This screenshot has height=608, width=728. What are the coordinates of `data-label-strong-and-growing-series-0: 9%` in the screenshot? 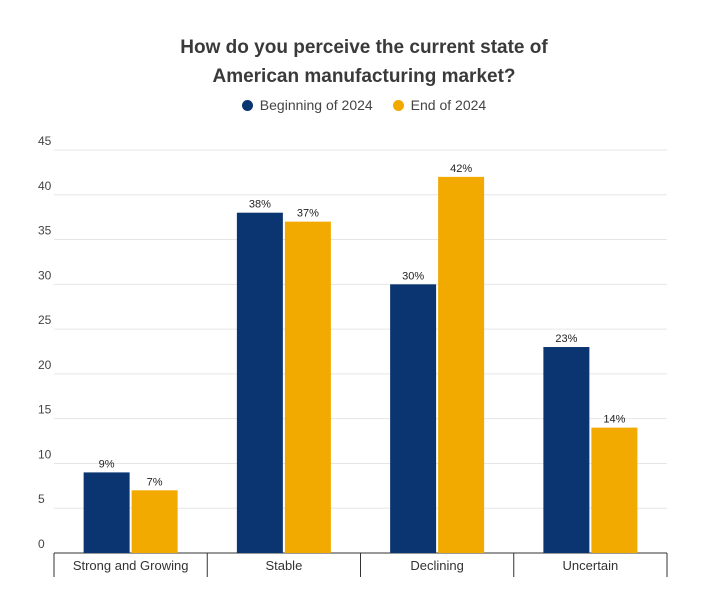 It's located at (107, 464).